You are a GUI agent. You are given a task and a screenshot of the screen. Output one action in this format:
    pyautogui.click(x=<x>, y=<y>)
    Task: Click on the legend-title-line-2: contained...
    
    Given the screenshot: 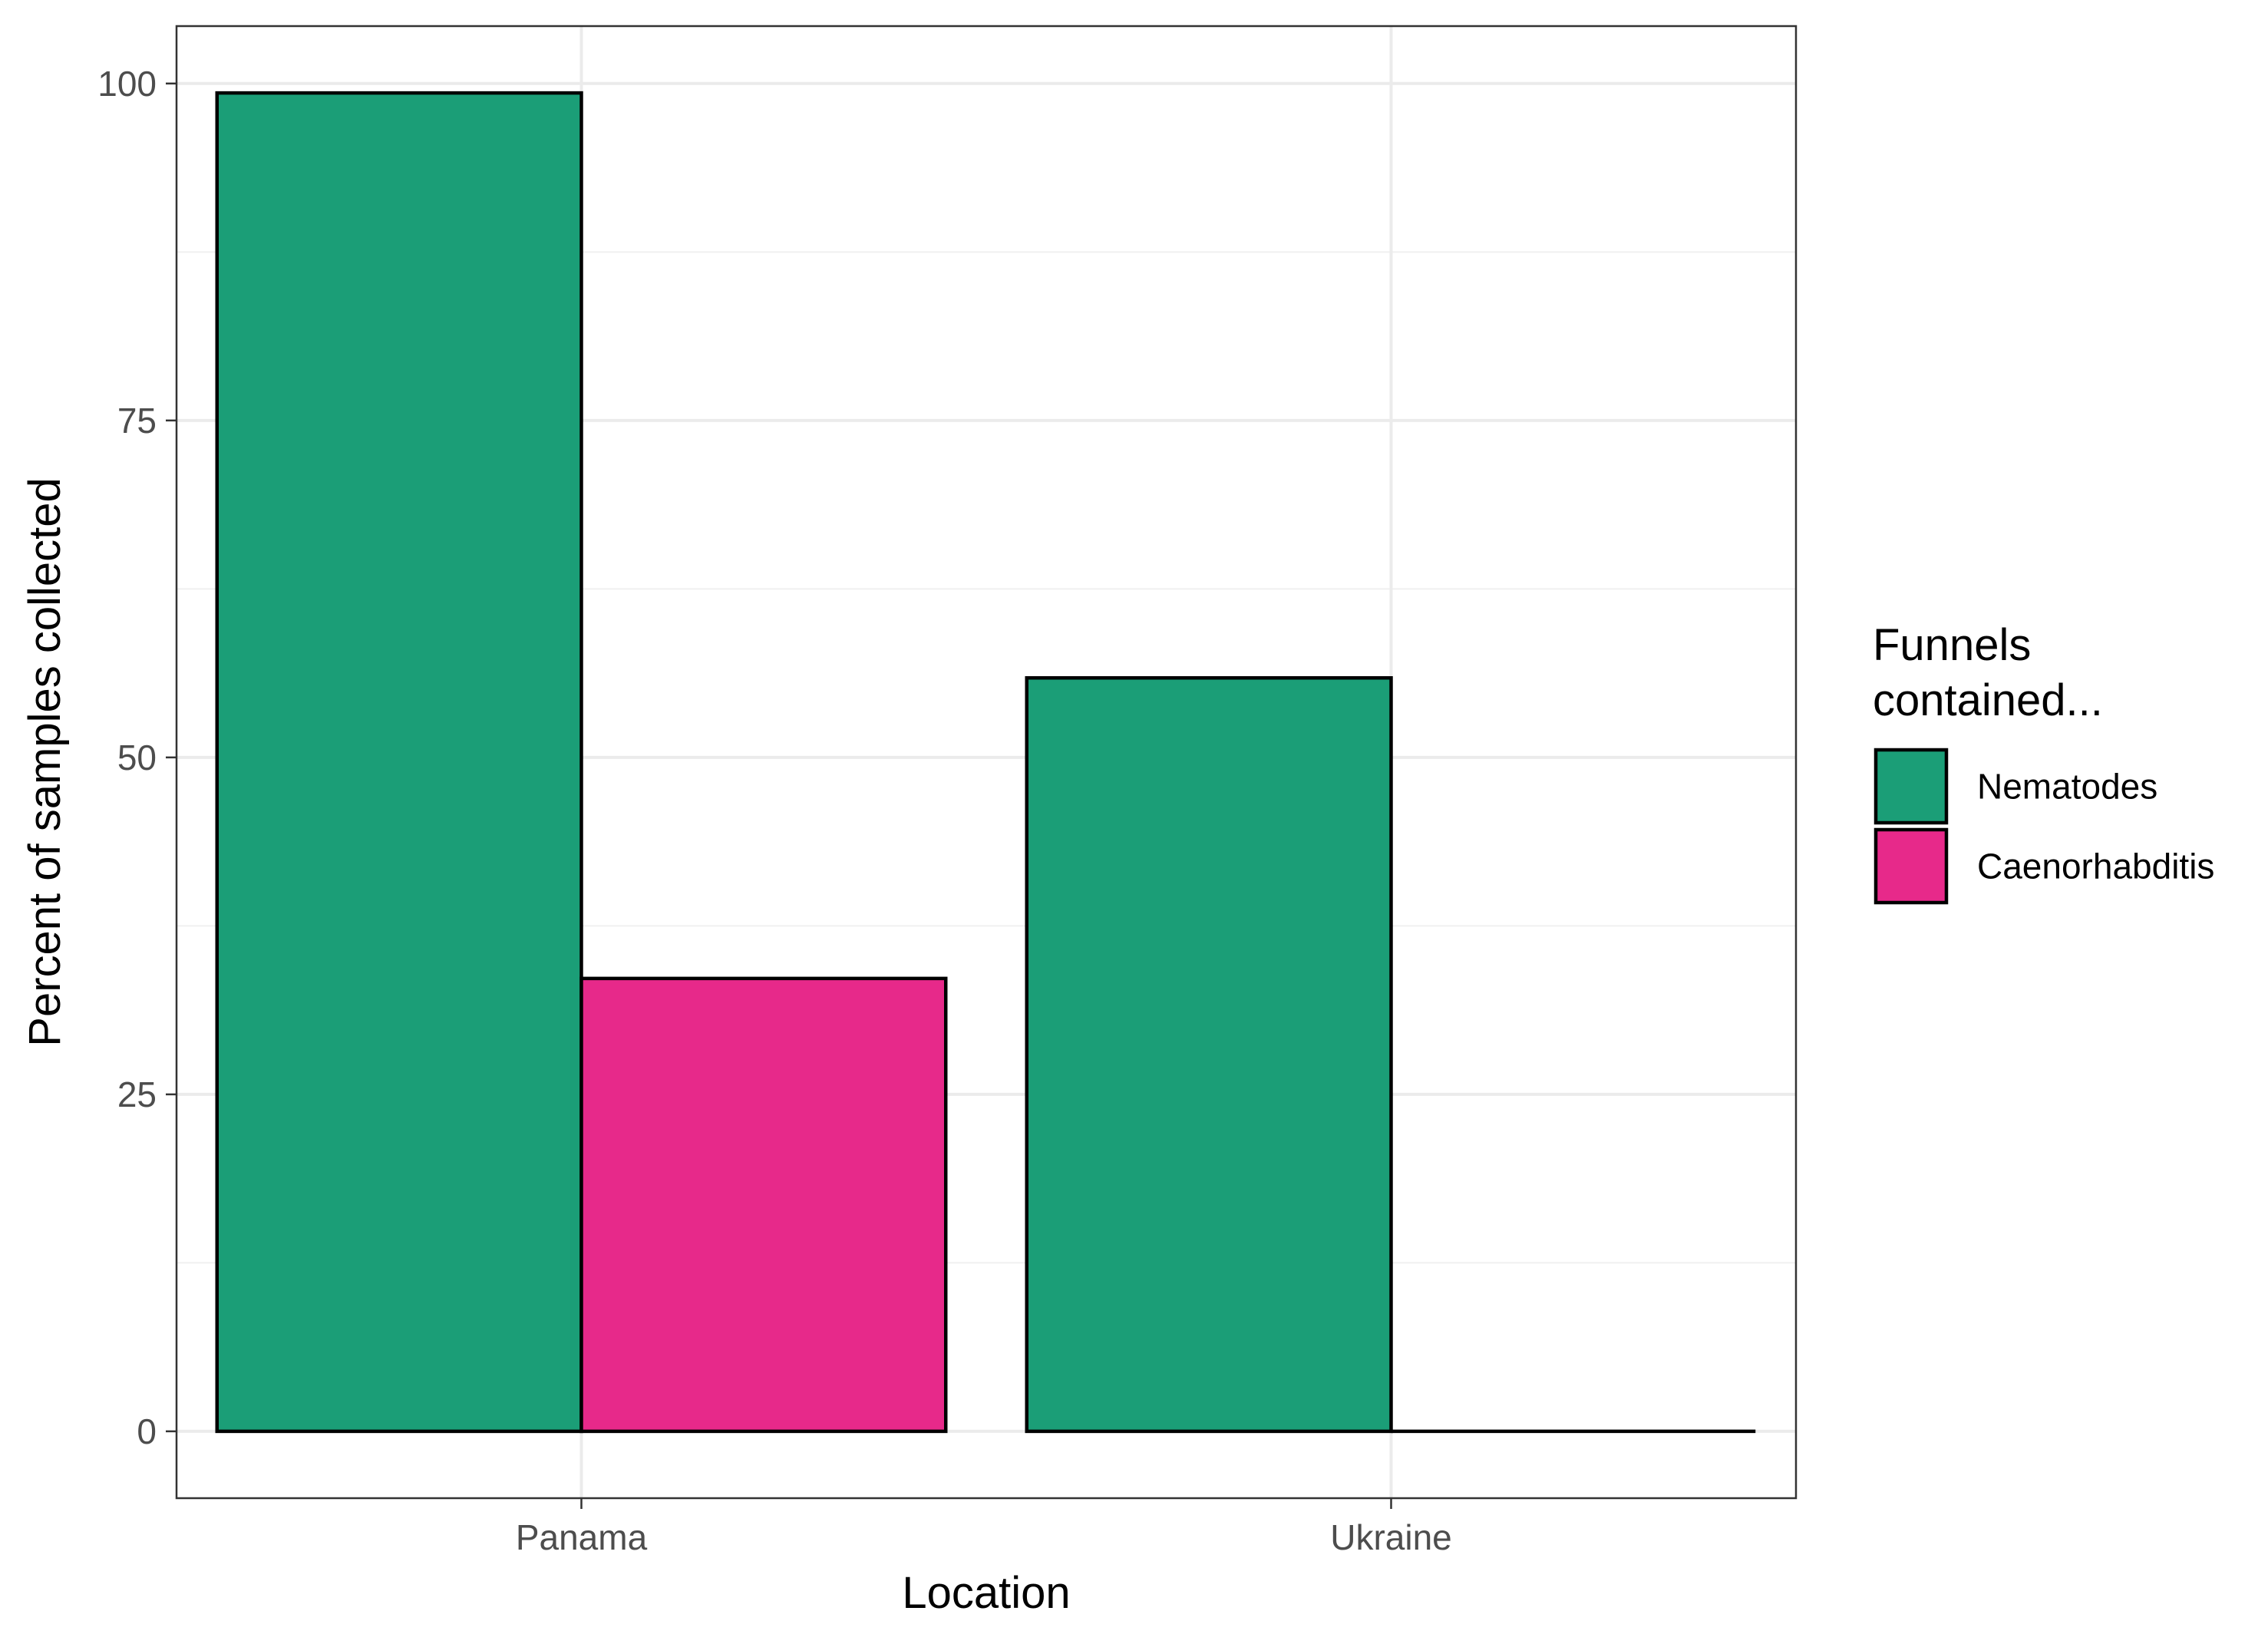 What is the action you would take?
    pyautogui.click(x=1988, y=700)
    